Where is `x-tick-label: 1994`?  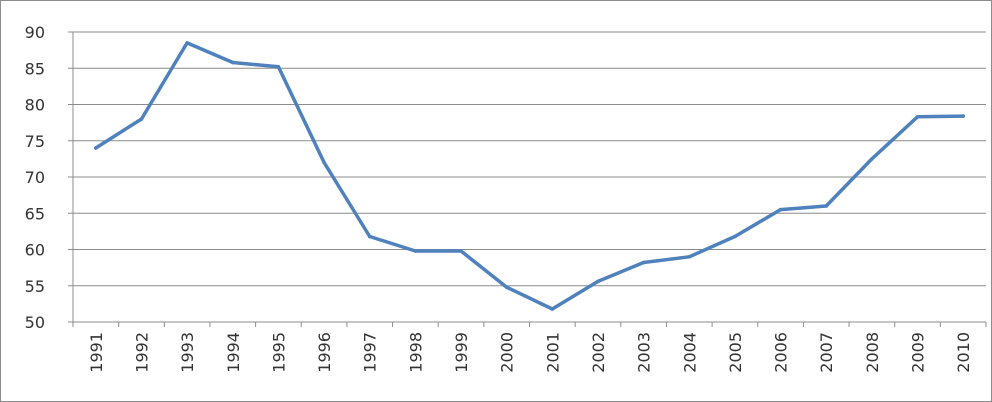
x-tick-label: 1994 is located at coordinates (233, 352).